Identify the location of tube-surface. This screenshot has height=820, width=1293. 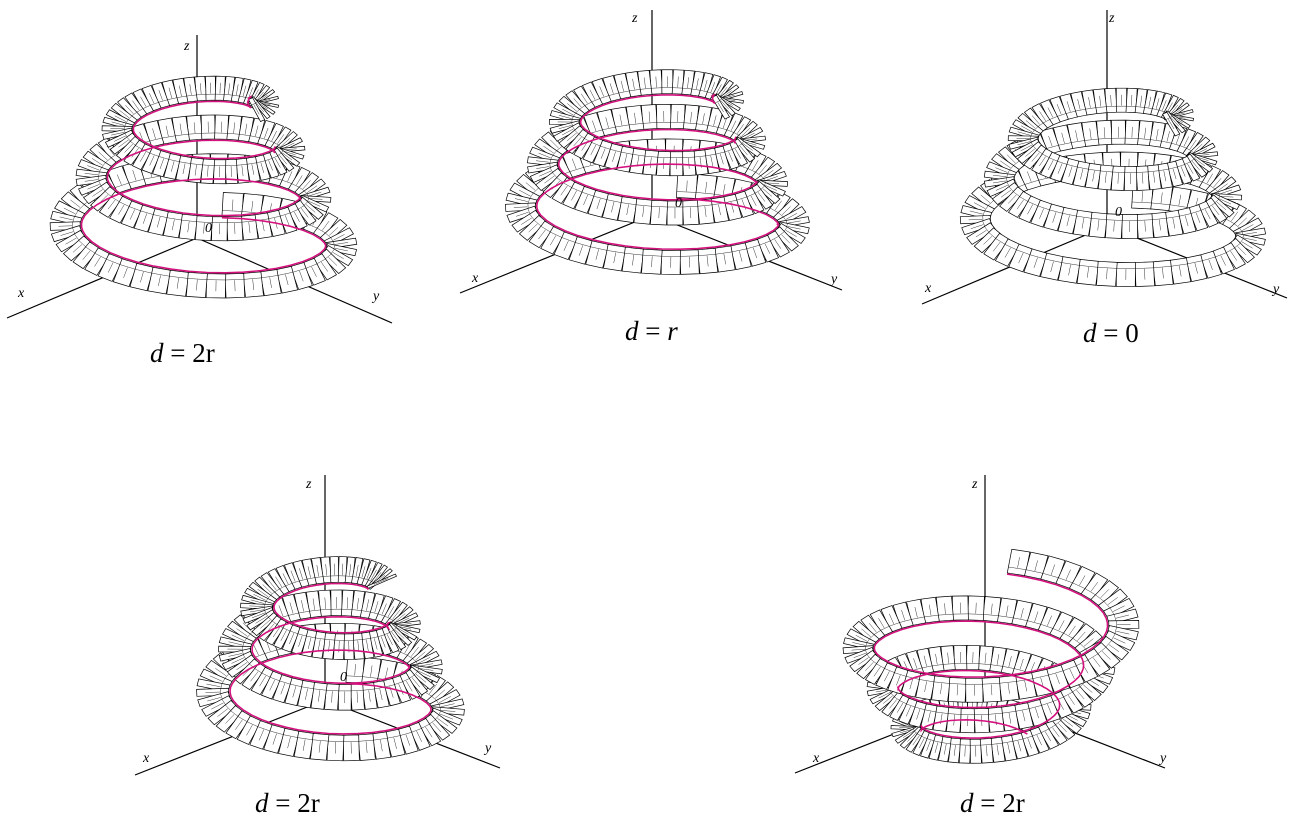
(203, 187).